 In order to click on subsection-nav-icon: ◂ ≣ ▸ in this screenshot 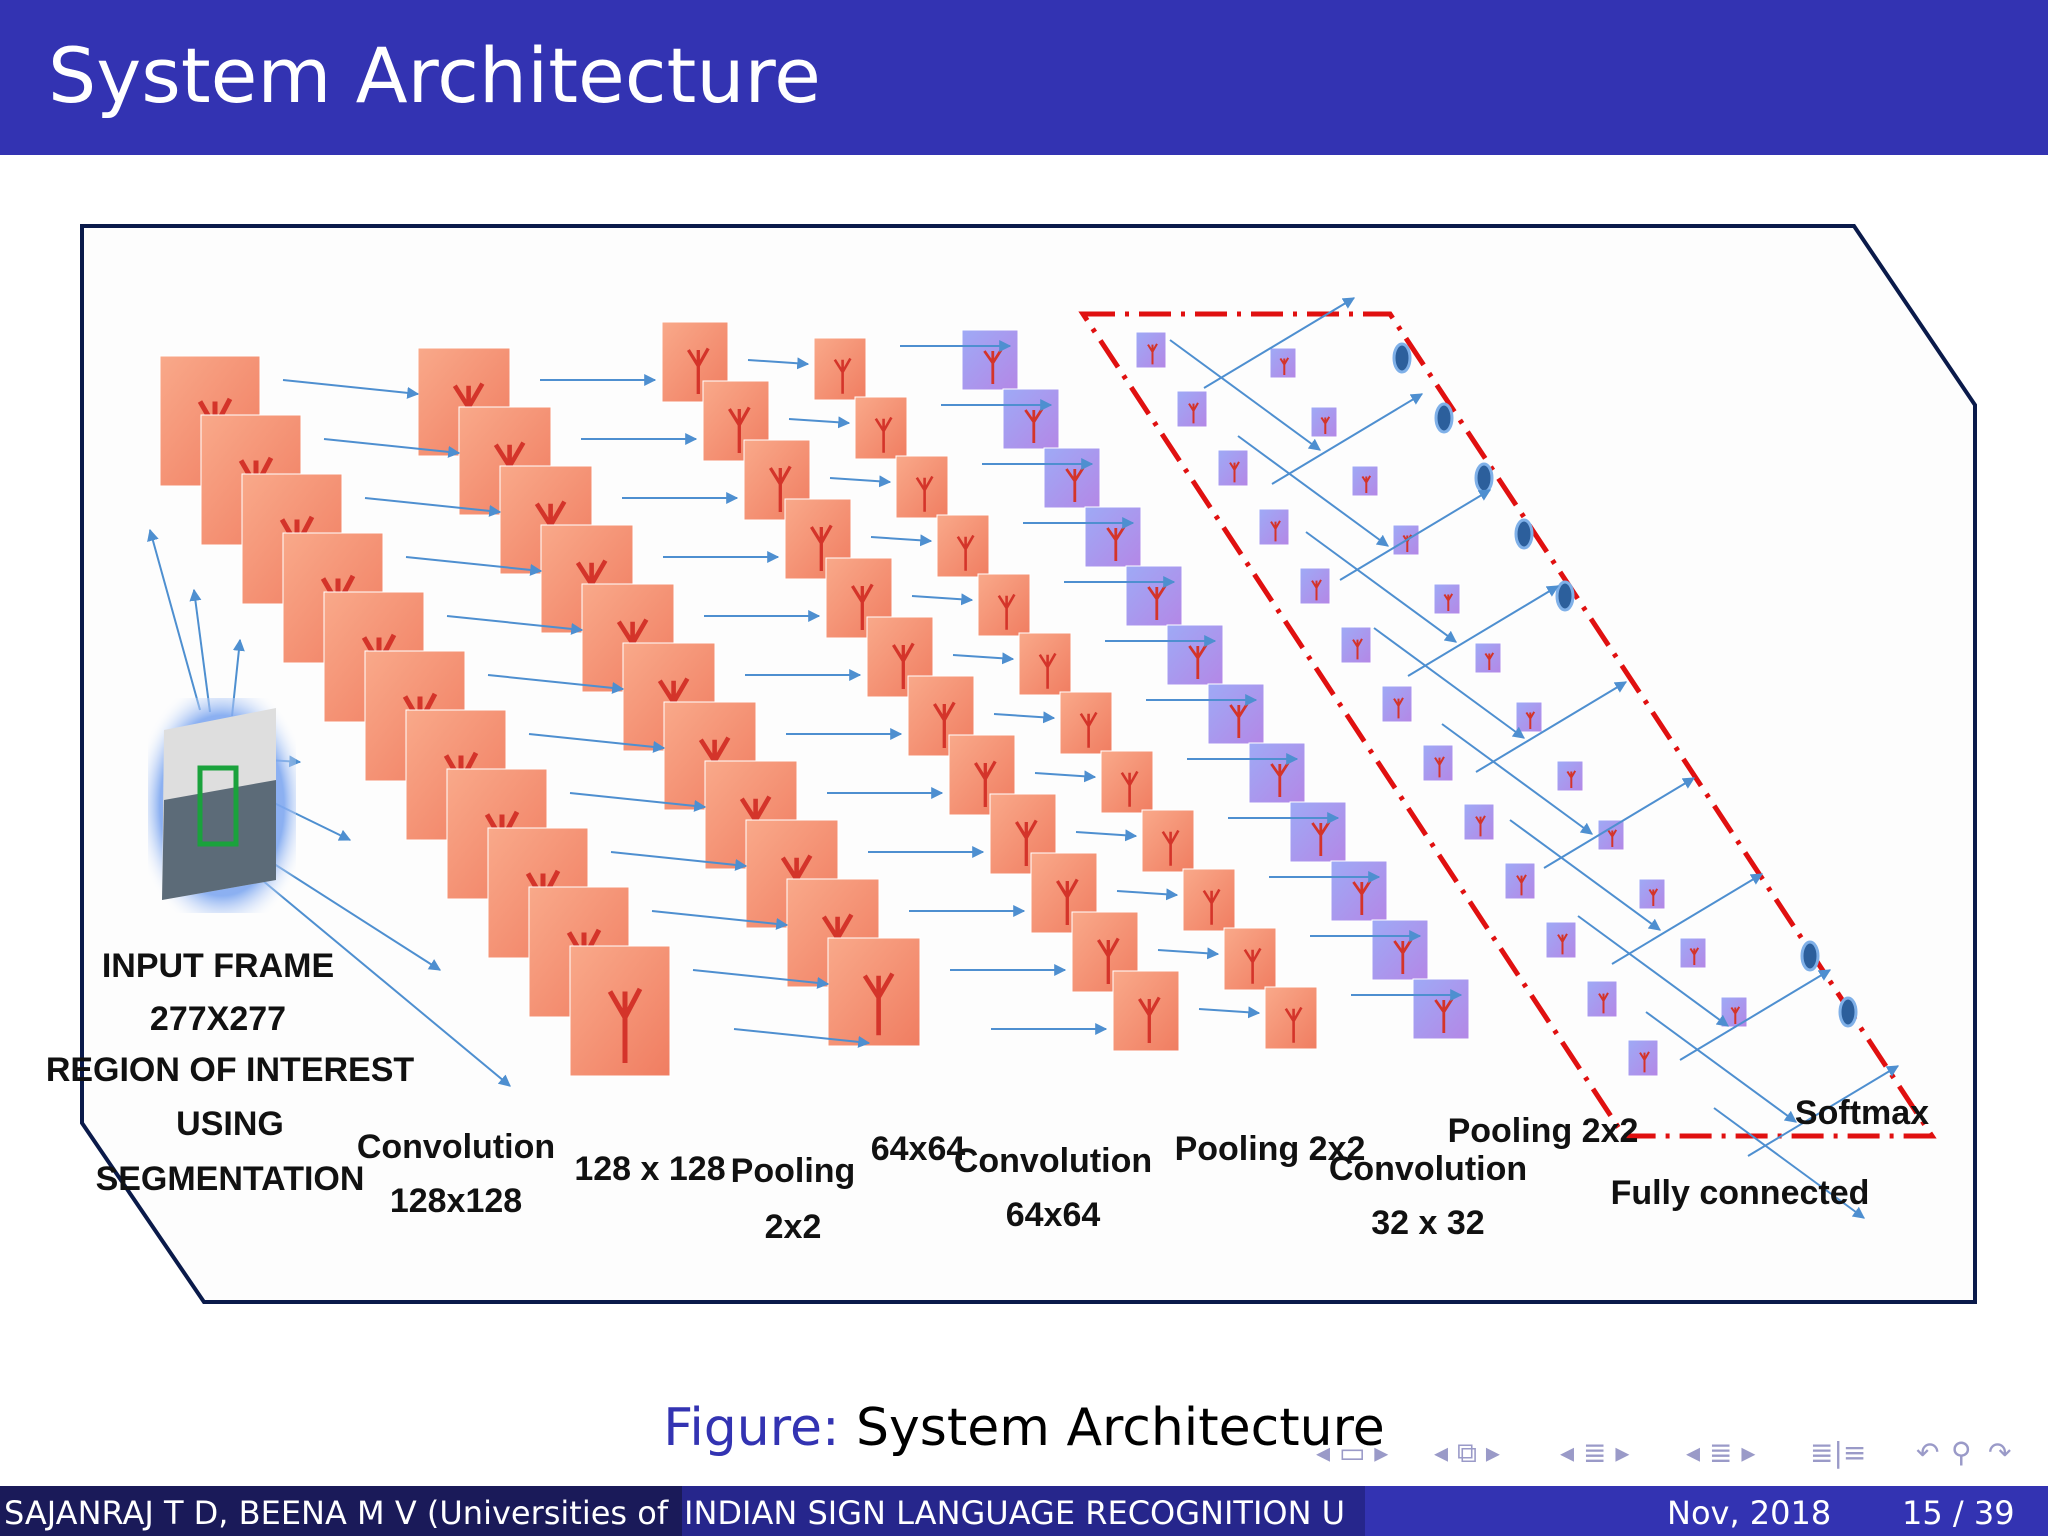, I will do `click(1595, 1452)`.